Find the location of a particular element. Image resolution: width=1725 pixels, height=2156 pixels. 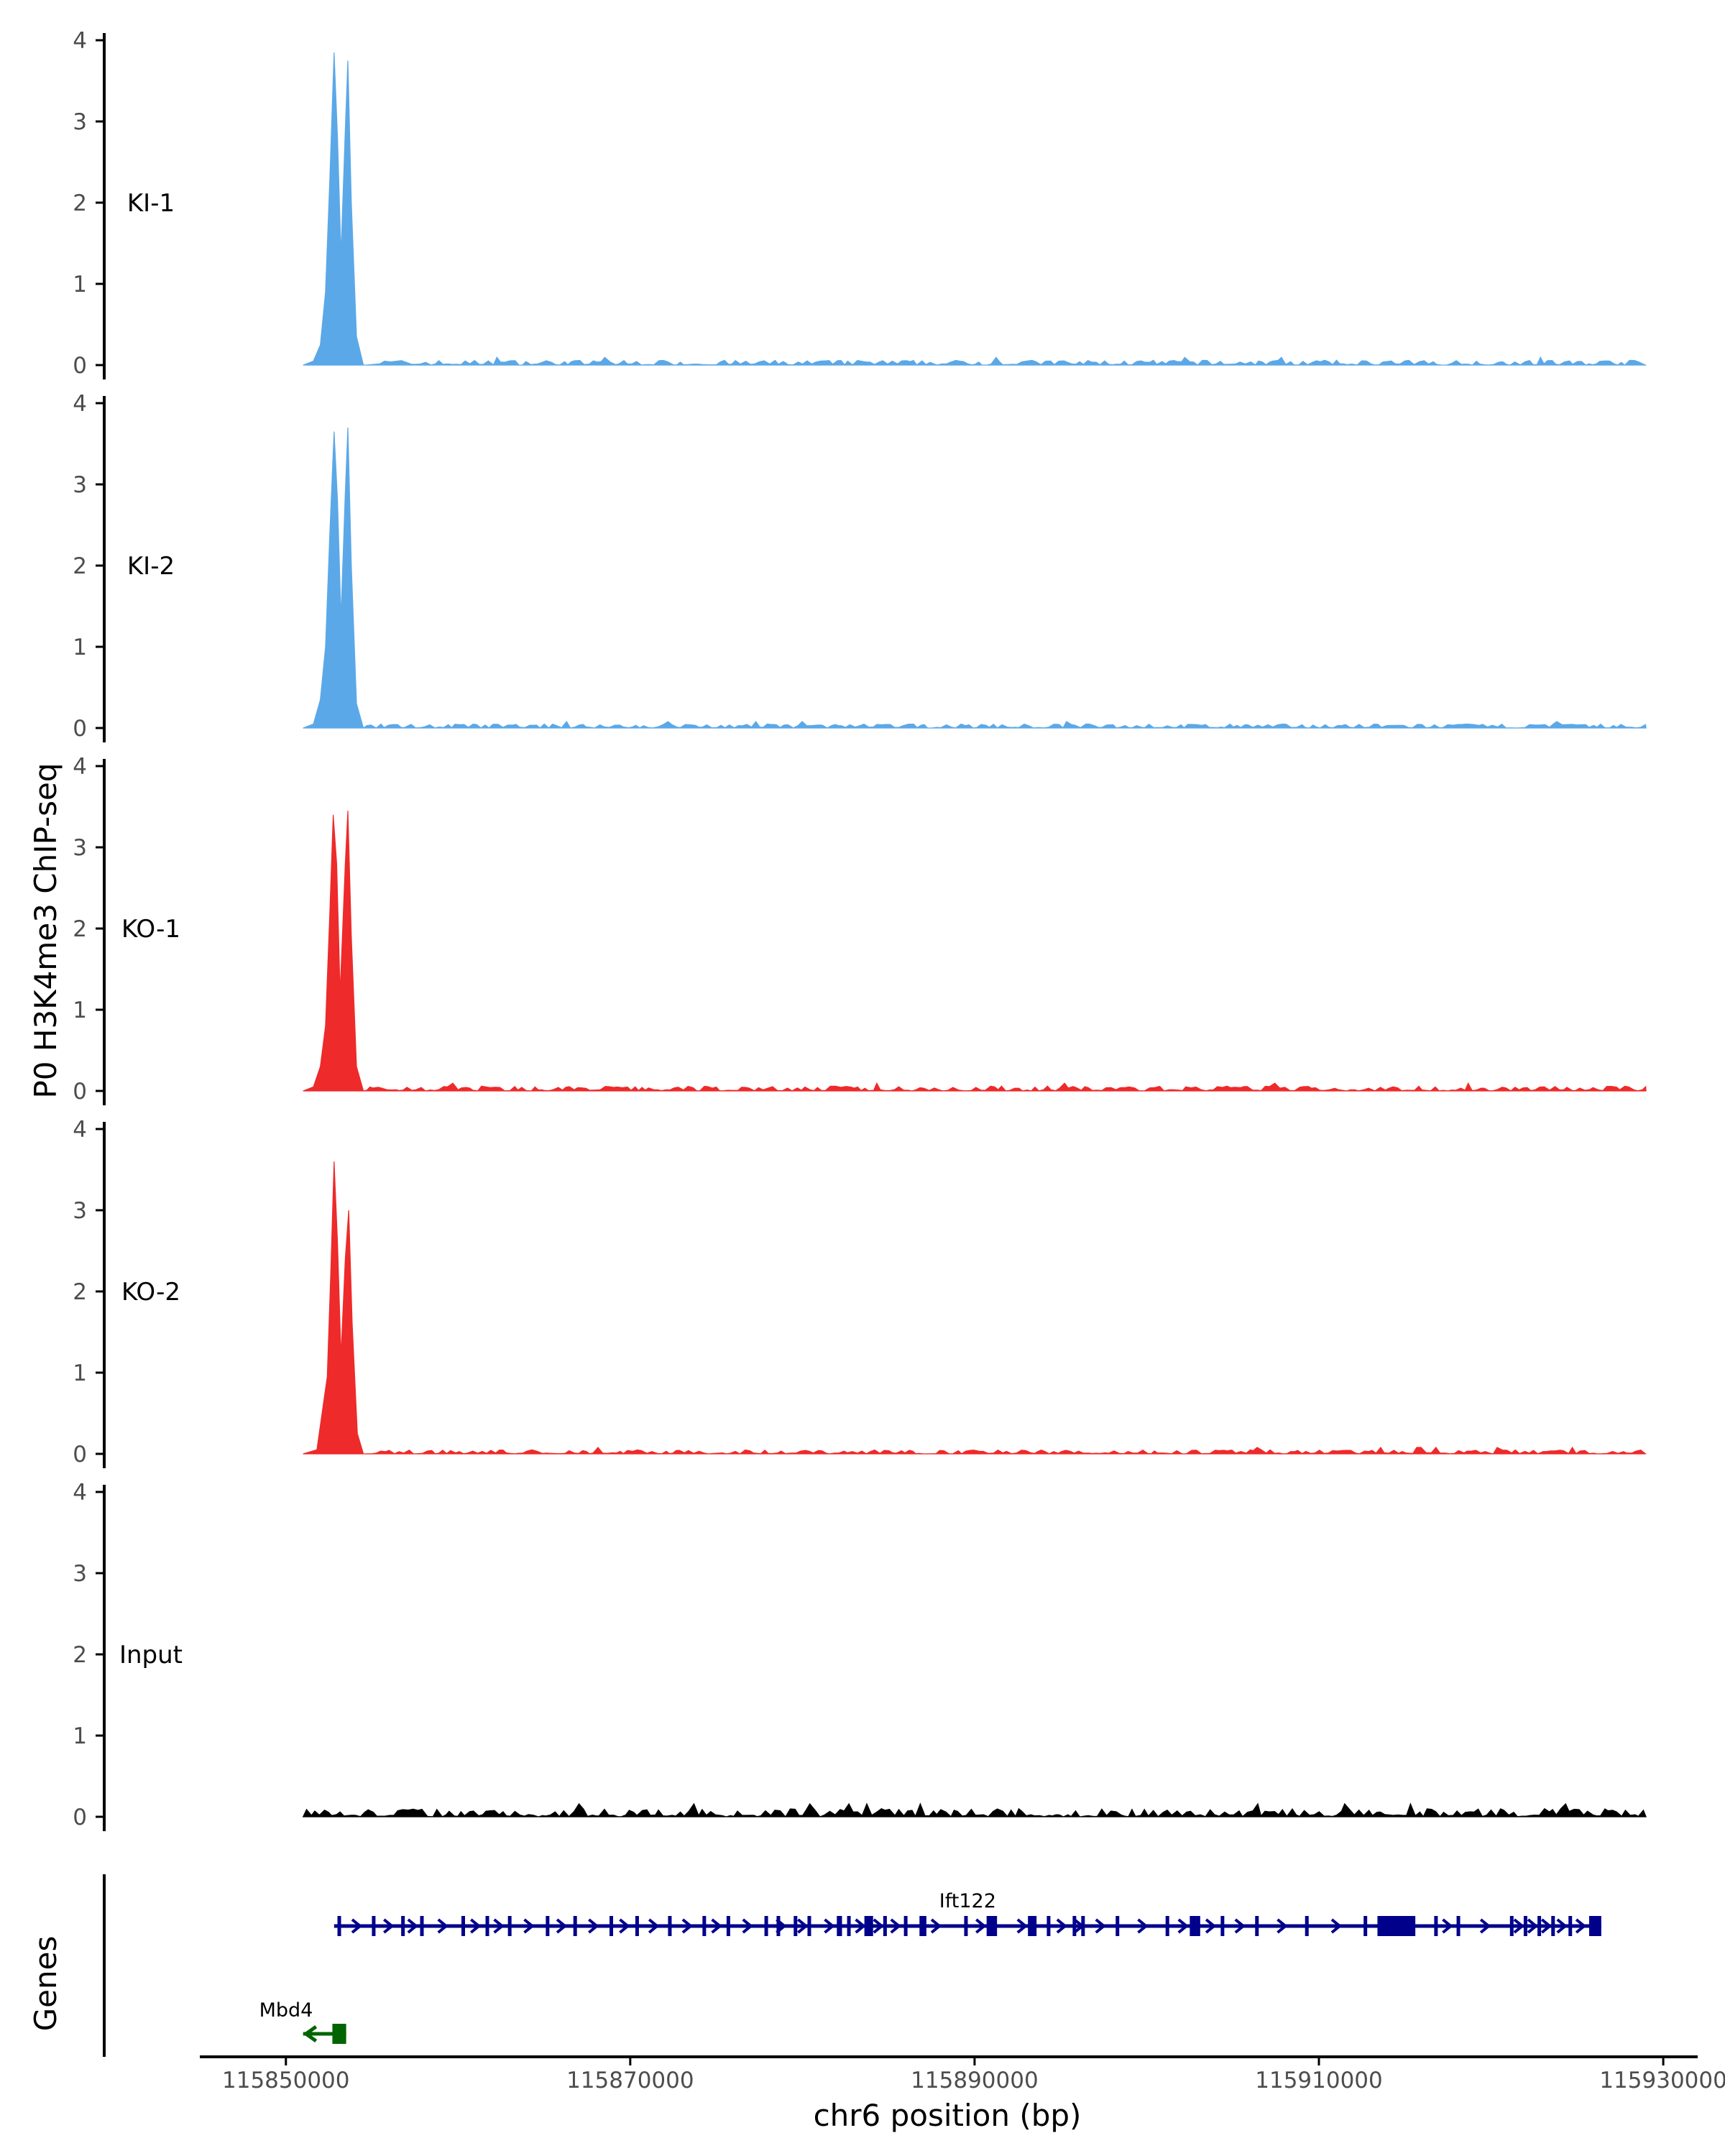

genes-track-title: Genes is located at coordinates (45, 1984).